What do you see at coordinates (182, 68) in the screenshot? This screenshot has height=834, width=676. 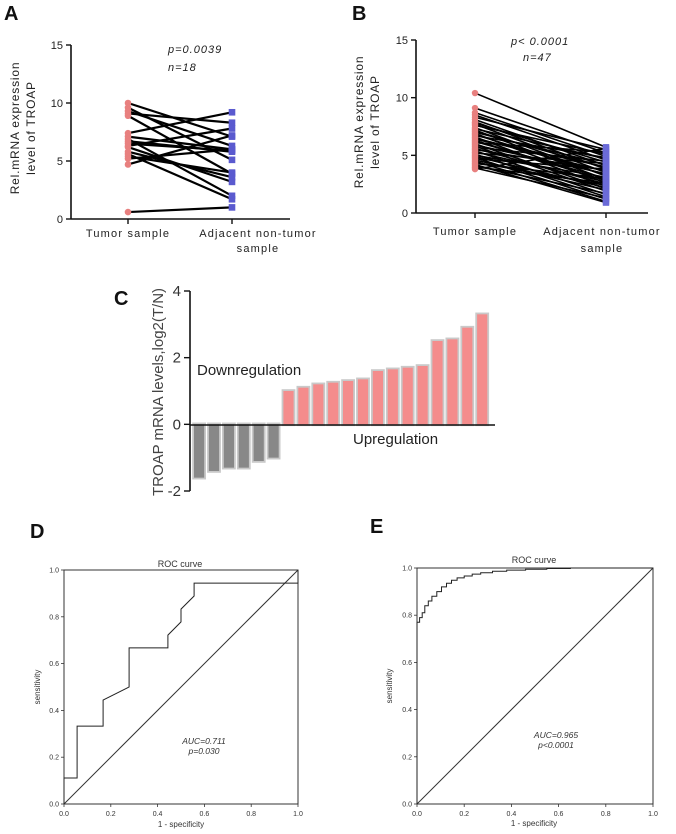 I see `panel-a-n-value: n=18` at bounding box center [182, 68].